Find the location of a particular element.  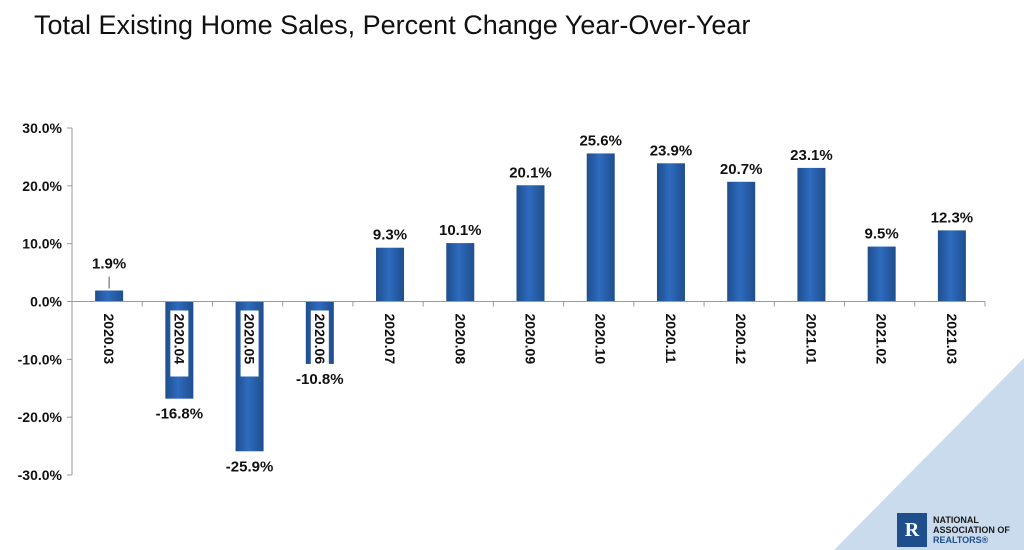

logo-line-3: REALTORS® is located at coordinates (961, 540).